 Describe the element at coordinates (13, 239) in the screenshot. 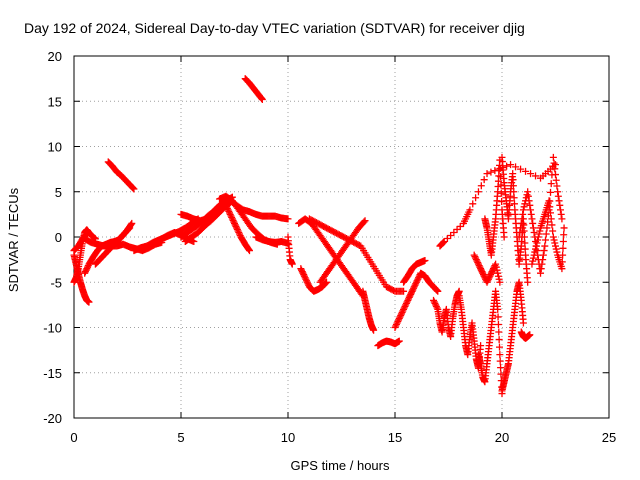

I see `y-axis-label: SDTVAR / TECUs` at that location.